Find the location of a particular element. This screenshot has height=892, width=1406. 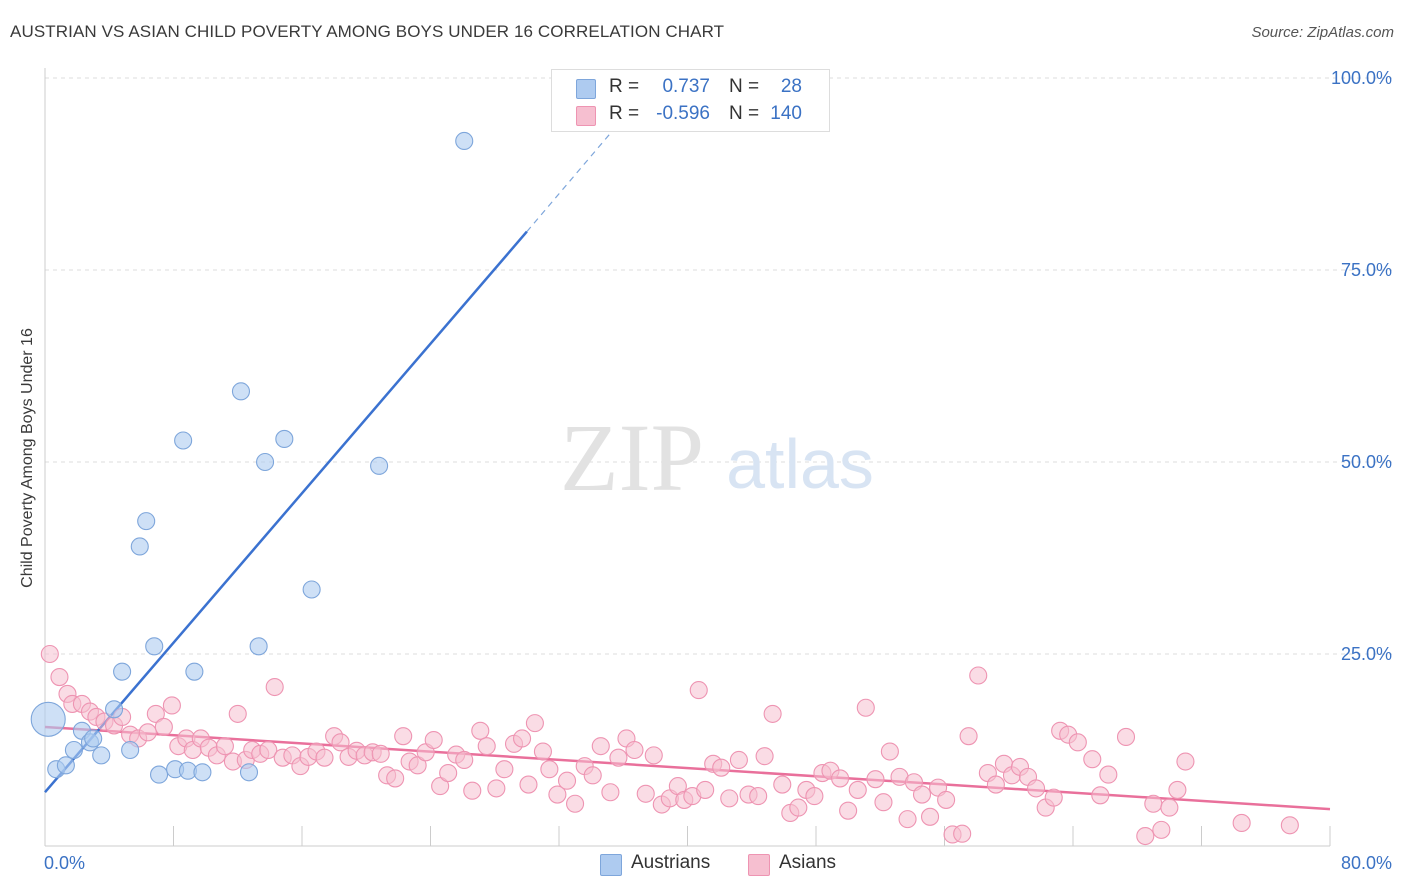

asian-legend-swatch is located at coordinates (759, 865).